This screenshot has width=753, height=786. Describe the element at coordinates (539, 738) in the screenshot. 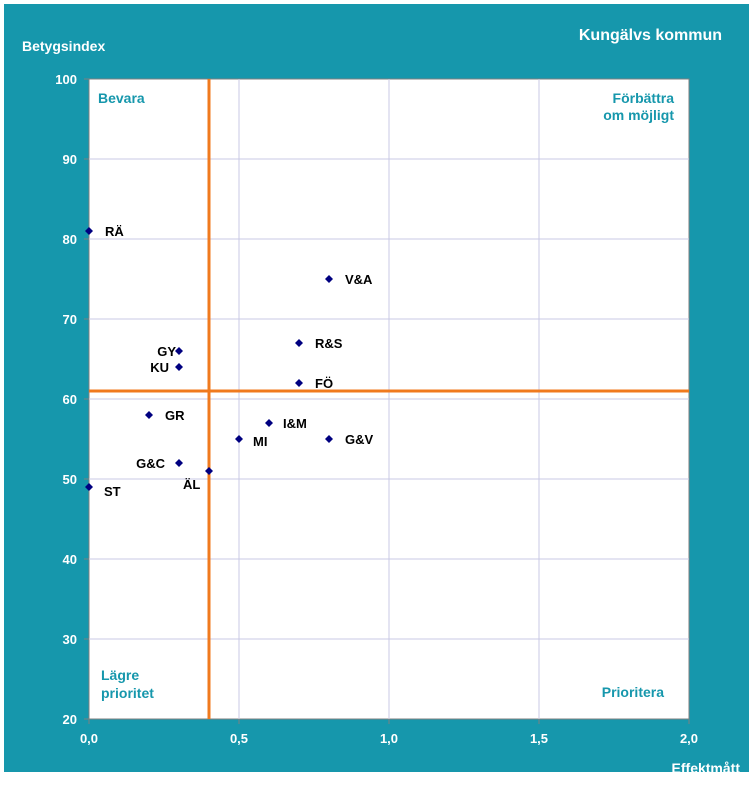

I see `x-tick-label: 1,5` at that location.